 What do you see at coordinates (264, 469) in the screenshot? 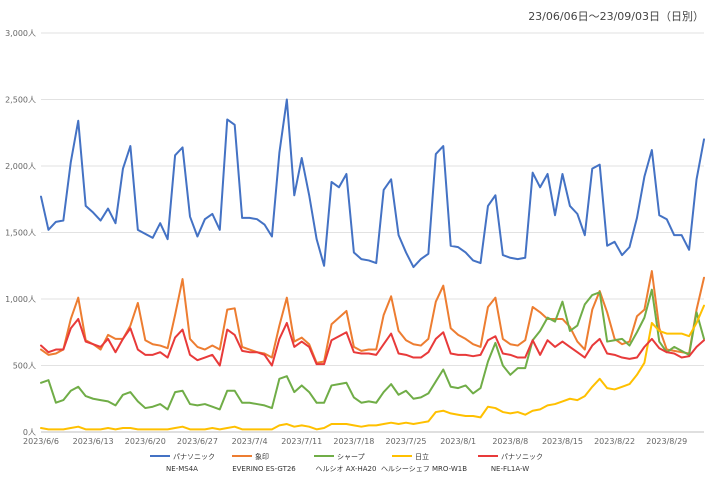
I see `legend-model: EVERINO ES-GT26` at bounding box center [264, 469].